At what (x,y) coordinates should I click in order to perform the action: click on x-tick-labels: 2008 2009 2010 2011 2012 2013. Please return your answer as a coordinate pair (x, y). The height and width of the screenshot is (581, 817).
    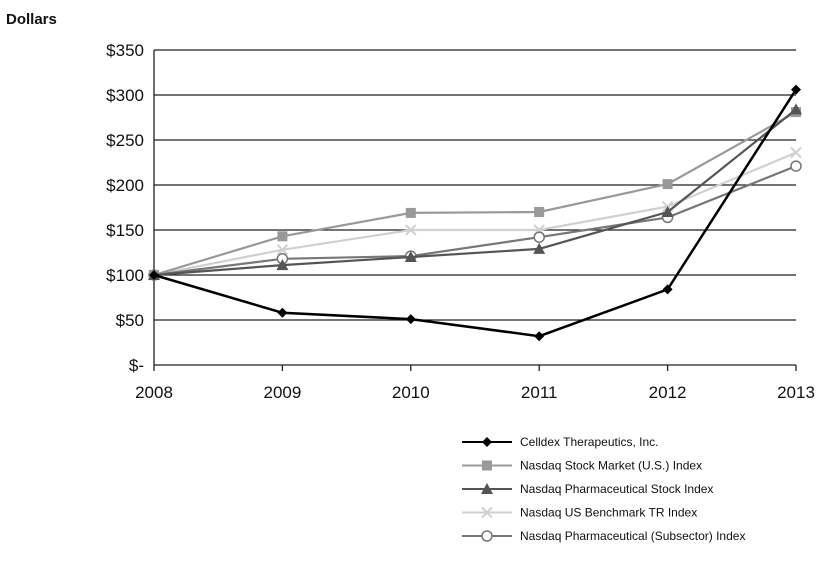
    Looking at the image, I should click on (475, 392).